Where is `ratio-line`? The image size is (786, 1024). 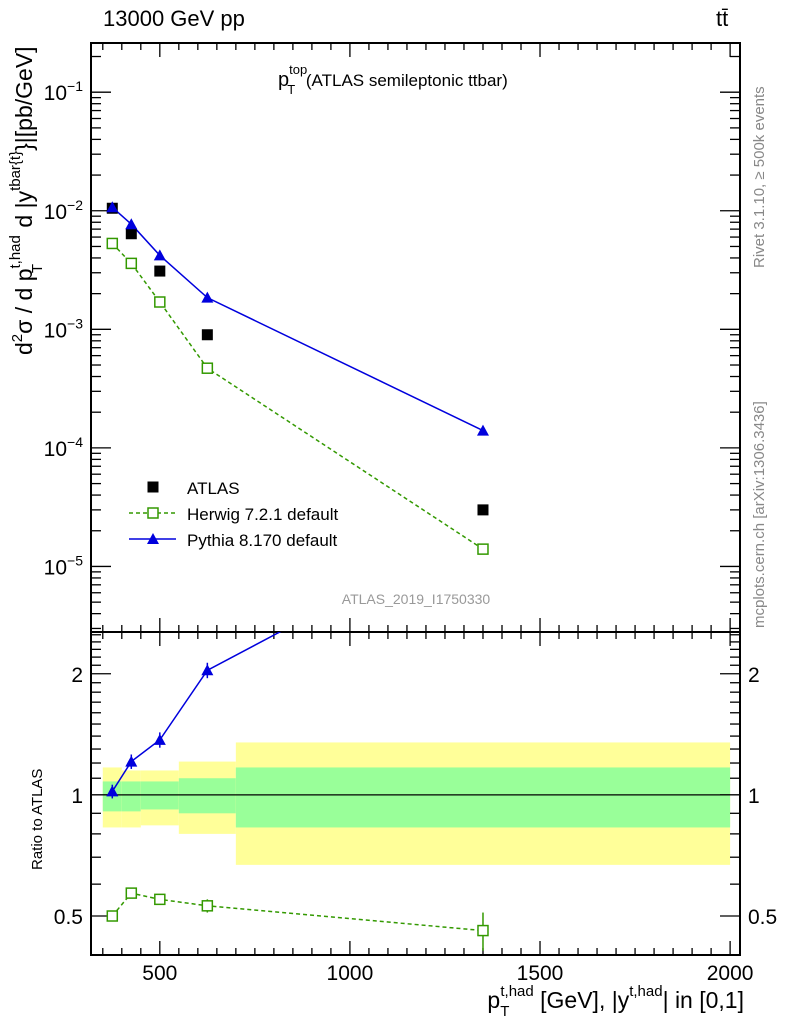 ratio-line is located at coordinates (297, 912).